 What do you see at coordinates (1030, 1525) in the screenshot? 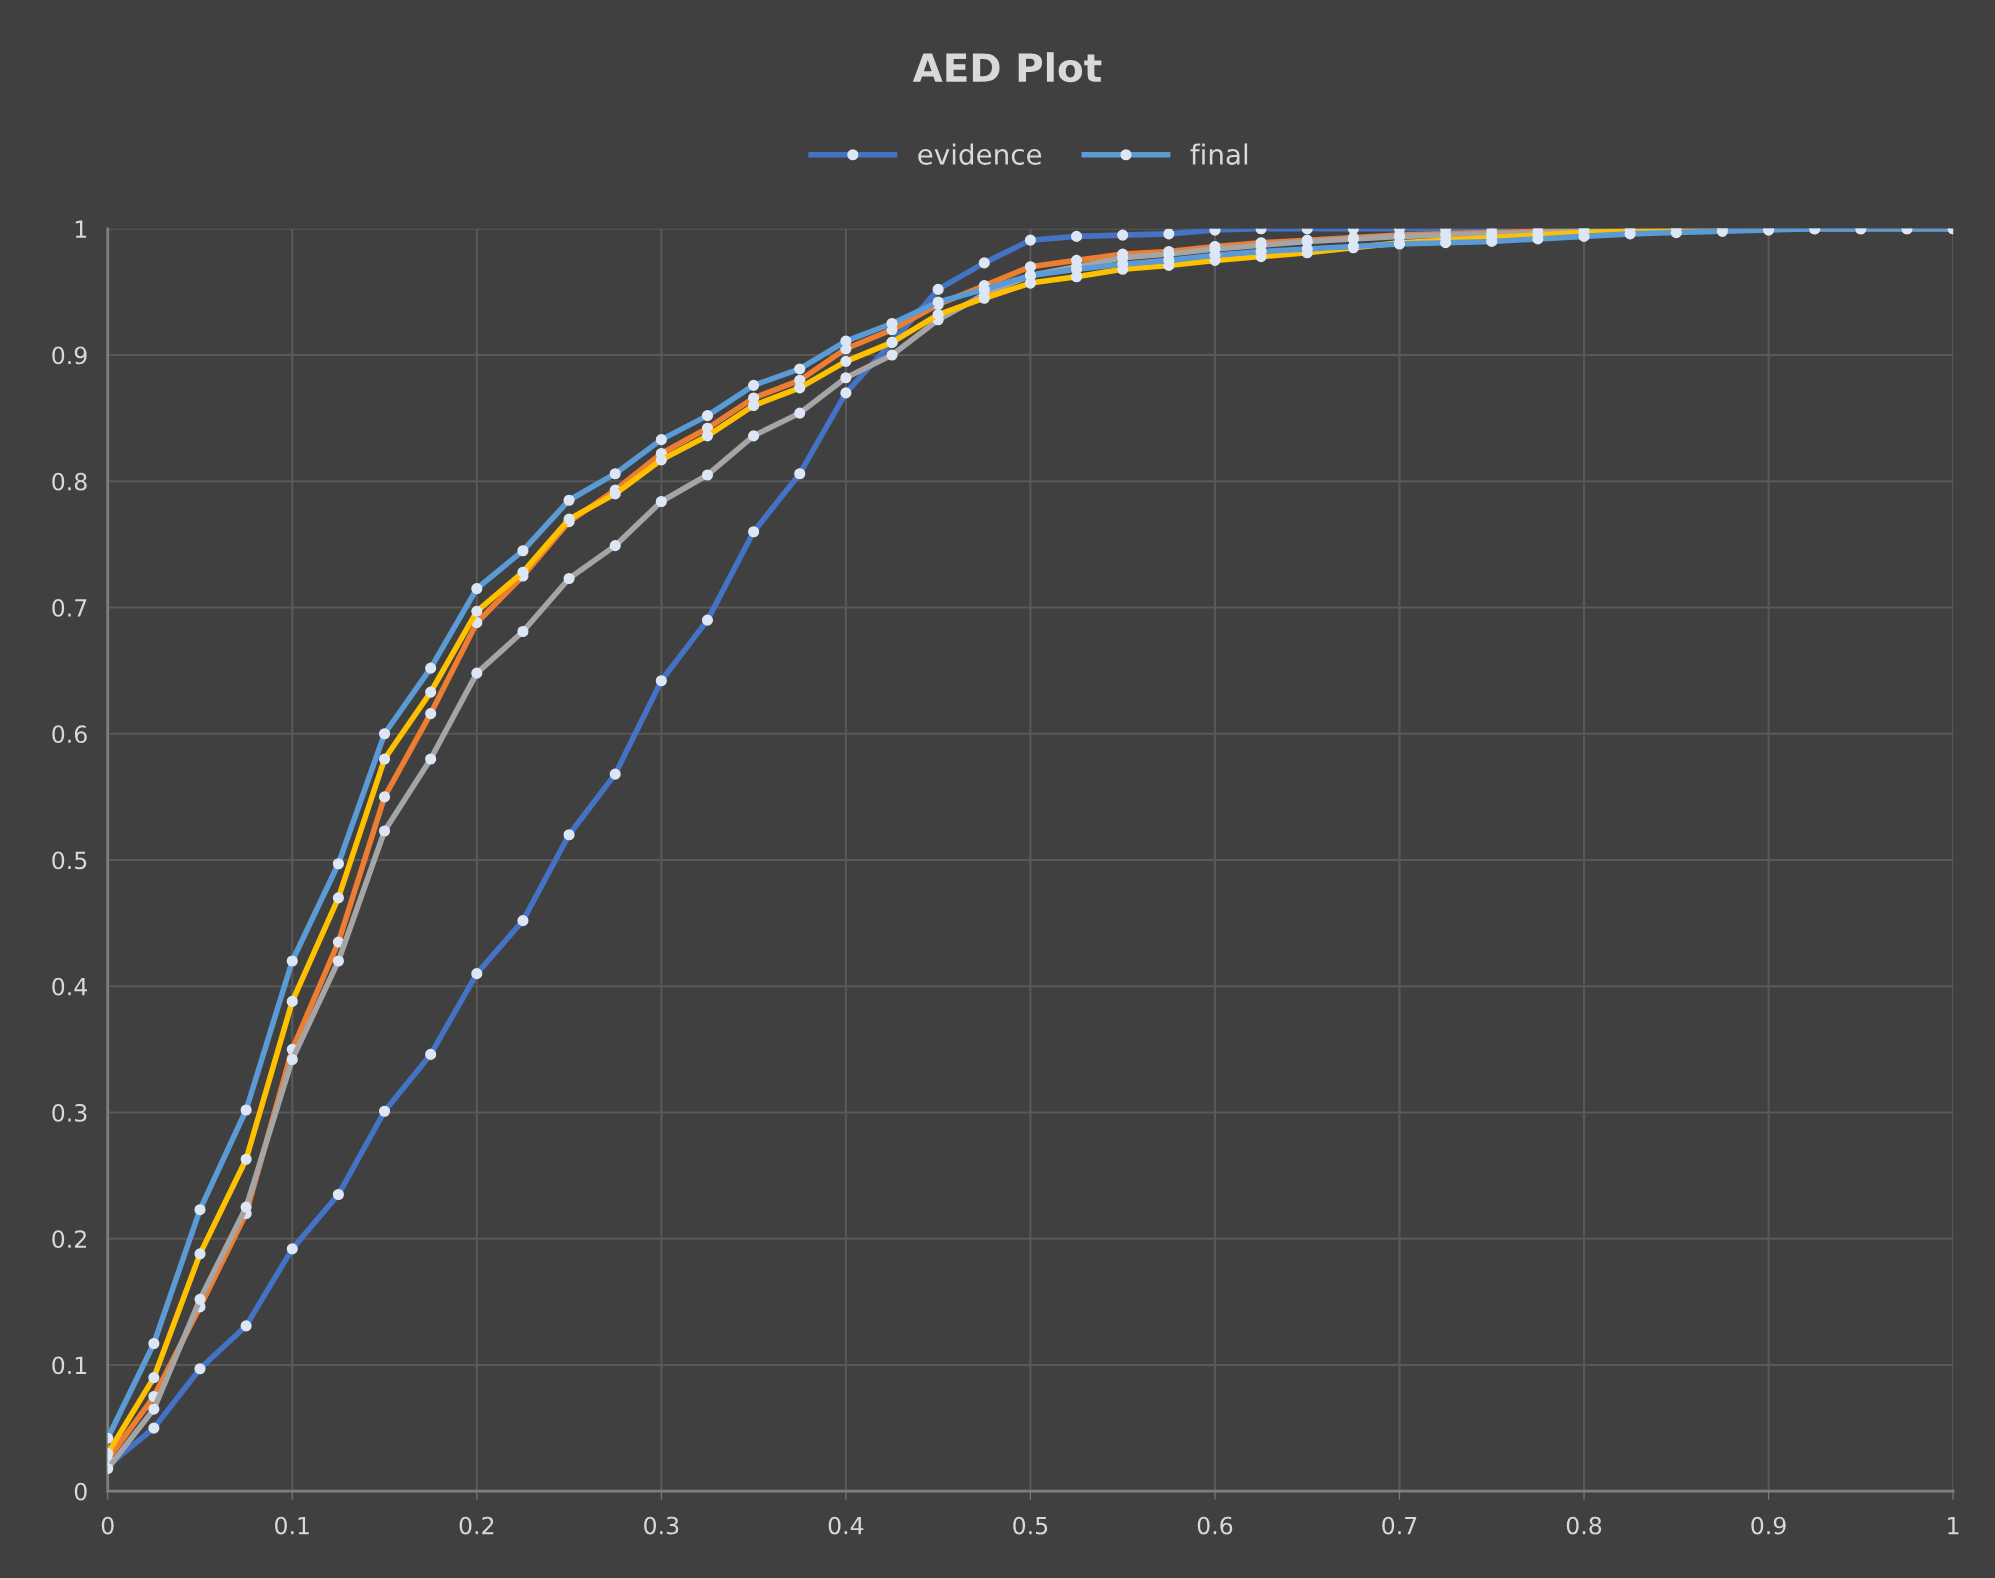
I see `x-tick-label: 0.5` at bounding box center [1030, 1525].